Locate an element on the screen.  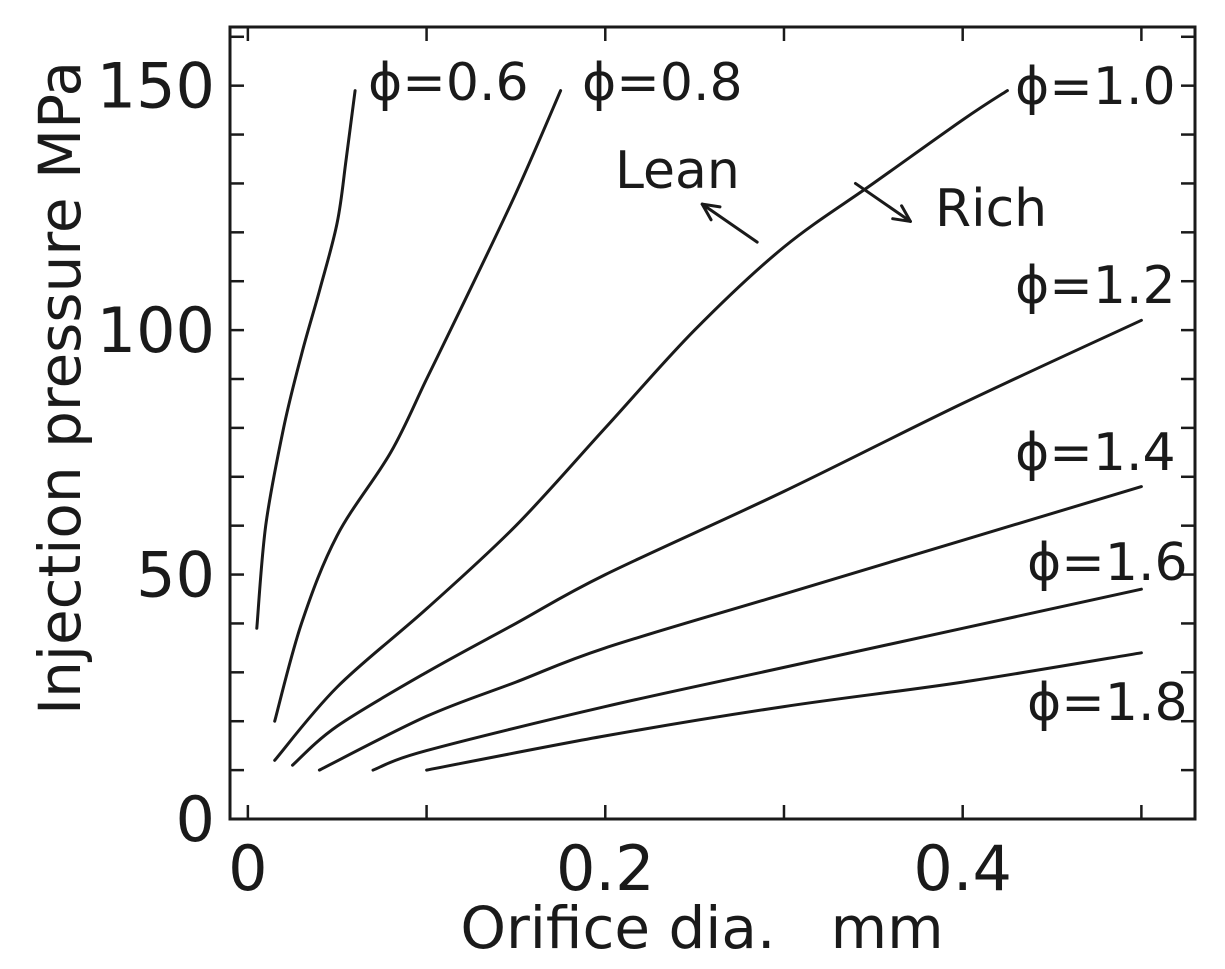
y-tick-label: 150 is located at coordinates (156, 86).